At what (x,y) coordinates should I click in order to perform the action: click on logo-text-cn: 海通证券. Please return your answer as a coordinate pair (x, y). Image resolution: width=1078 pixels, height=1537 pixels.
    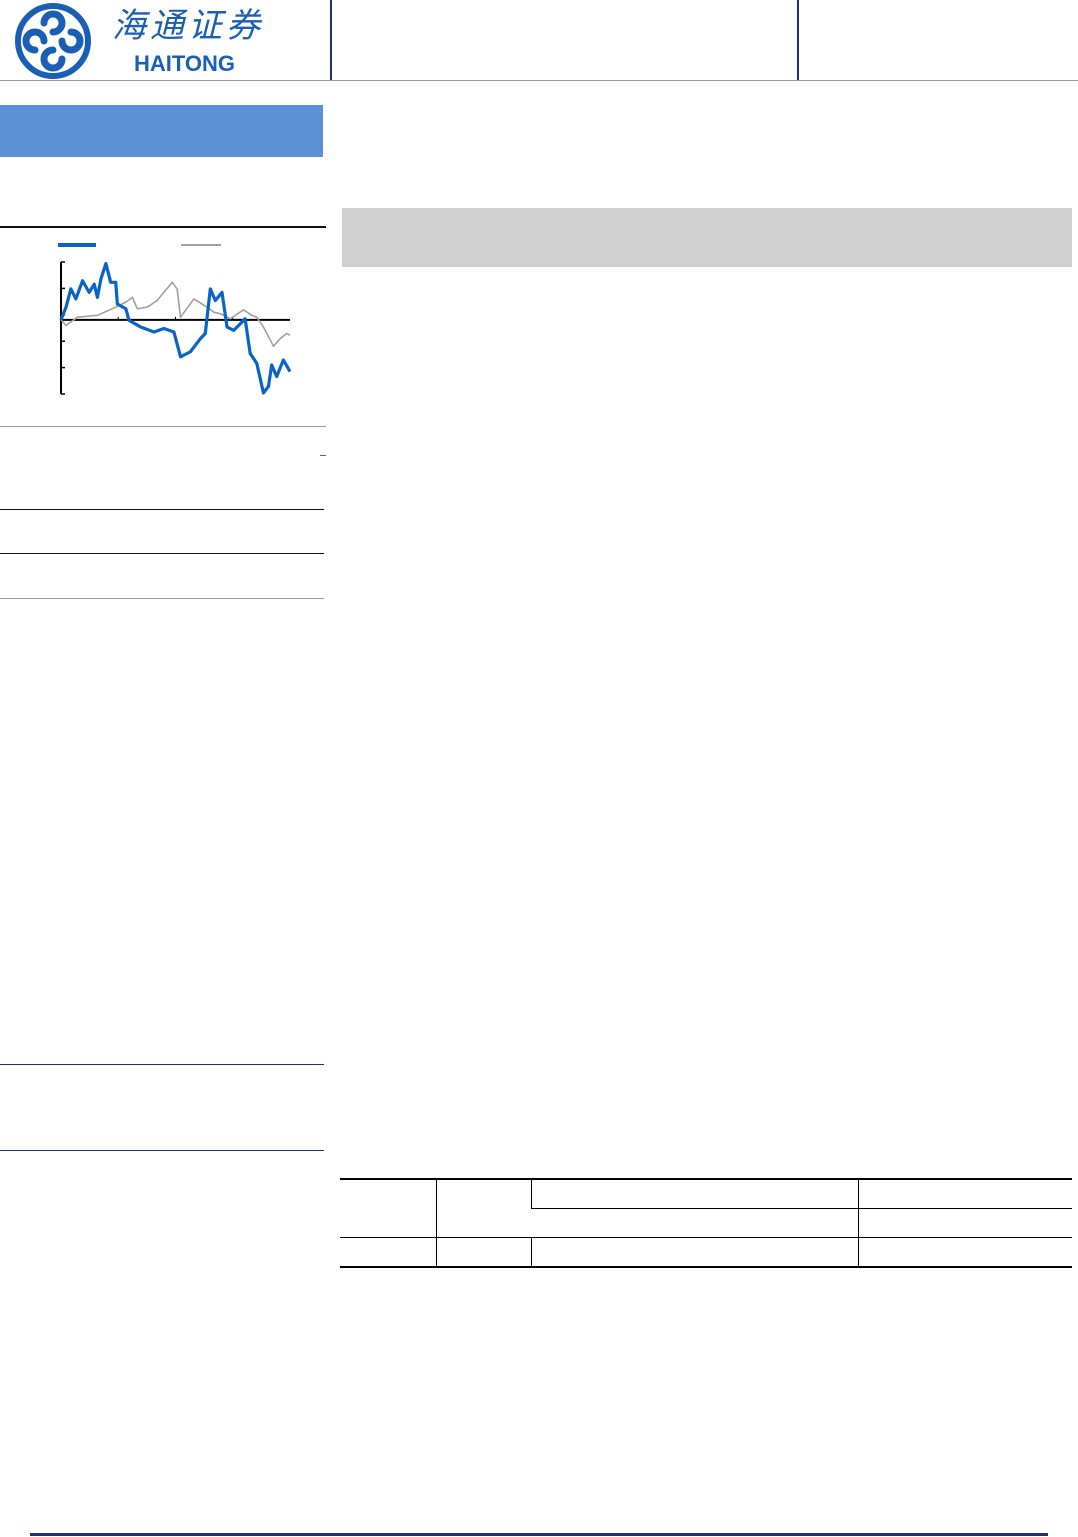
    Looking at the image, I should click on (188, 26).